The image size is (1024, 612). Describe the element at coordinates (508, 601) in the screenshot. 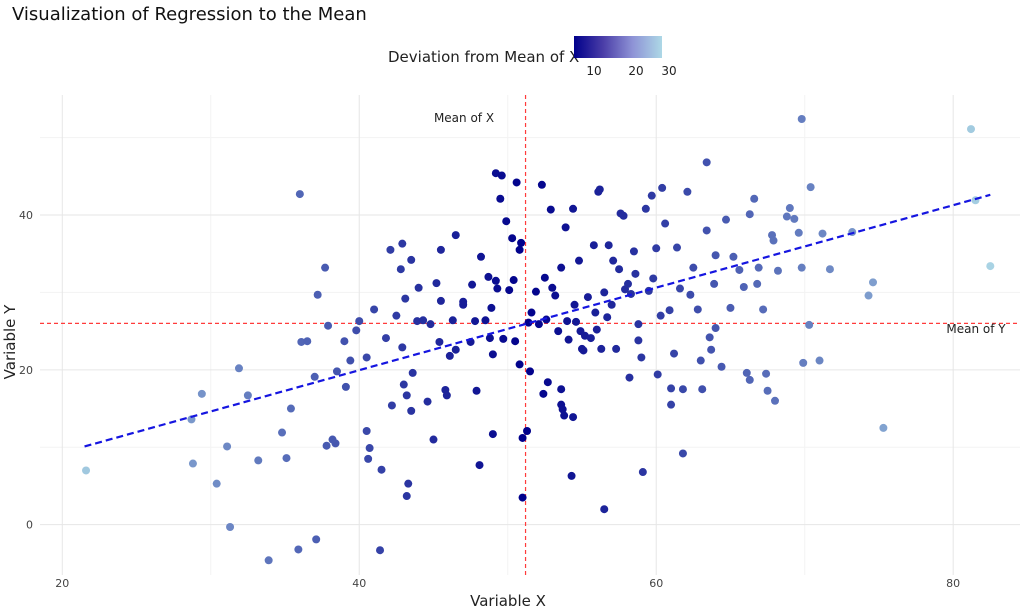

I see `x-axis-title: Variable X` at that location.